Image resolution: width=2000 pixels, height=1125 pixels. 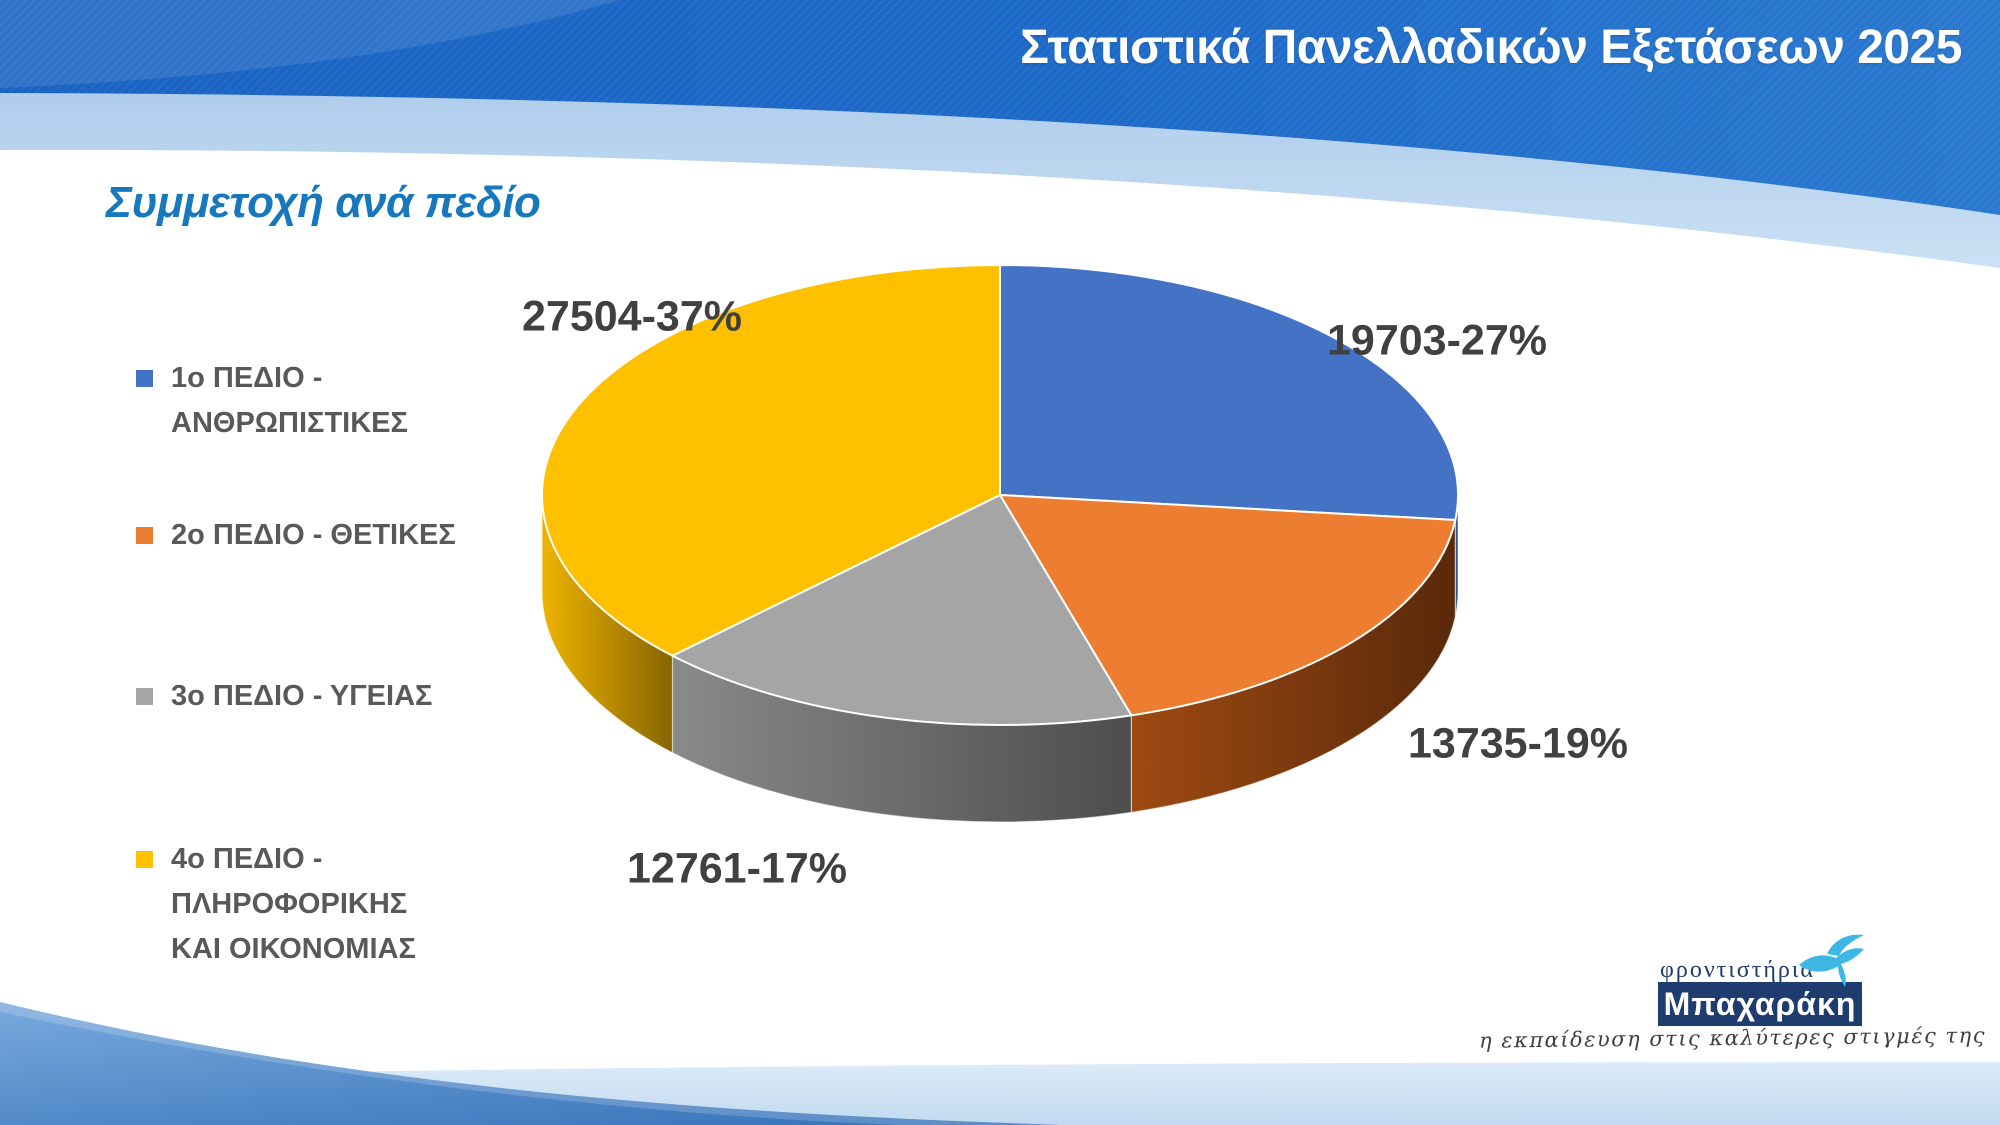 What do you see at coordinates (323, 202) in the screenshot?
I see `chart-title: Συμμετοχή ανά πεδίο` at bounding box center [323, 202].